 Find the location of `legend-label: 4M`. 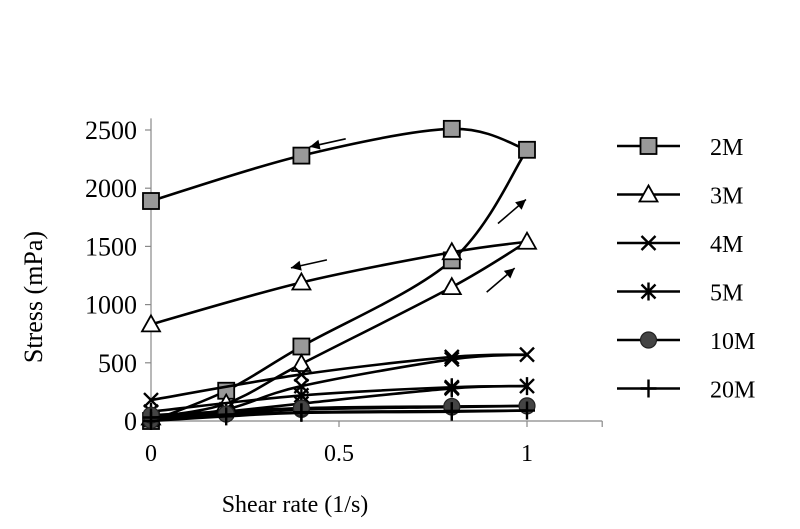

legend-label: 4M is located at coordinates (726, 245).